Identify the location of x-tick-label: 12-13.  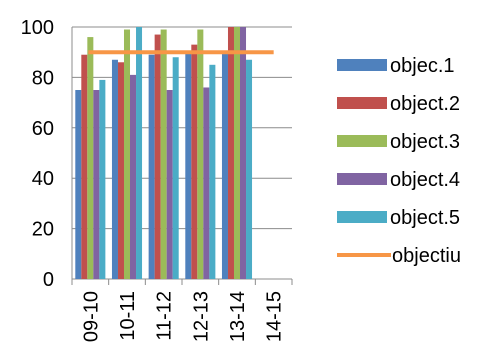
(201, 316).